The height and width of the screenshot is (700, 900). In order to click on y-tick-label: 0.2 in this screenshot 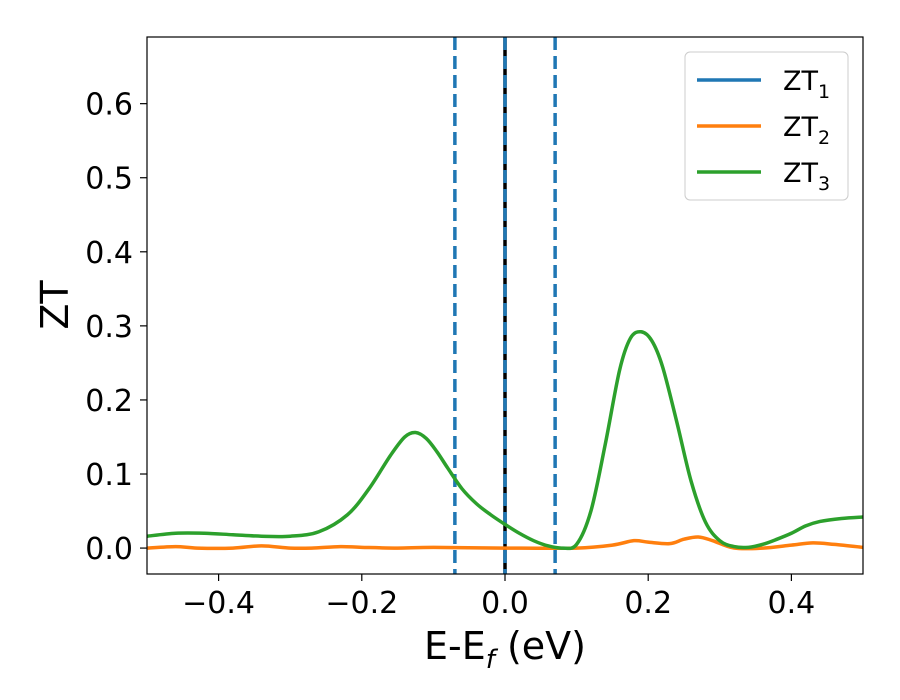, I will do `click(109, 401)`.